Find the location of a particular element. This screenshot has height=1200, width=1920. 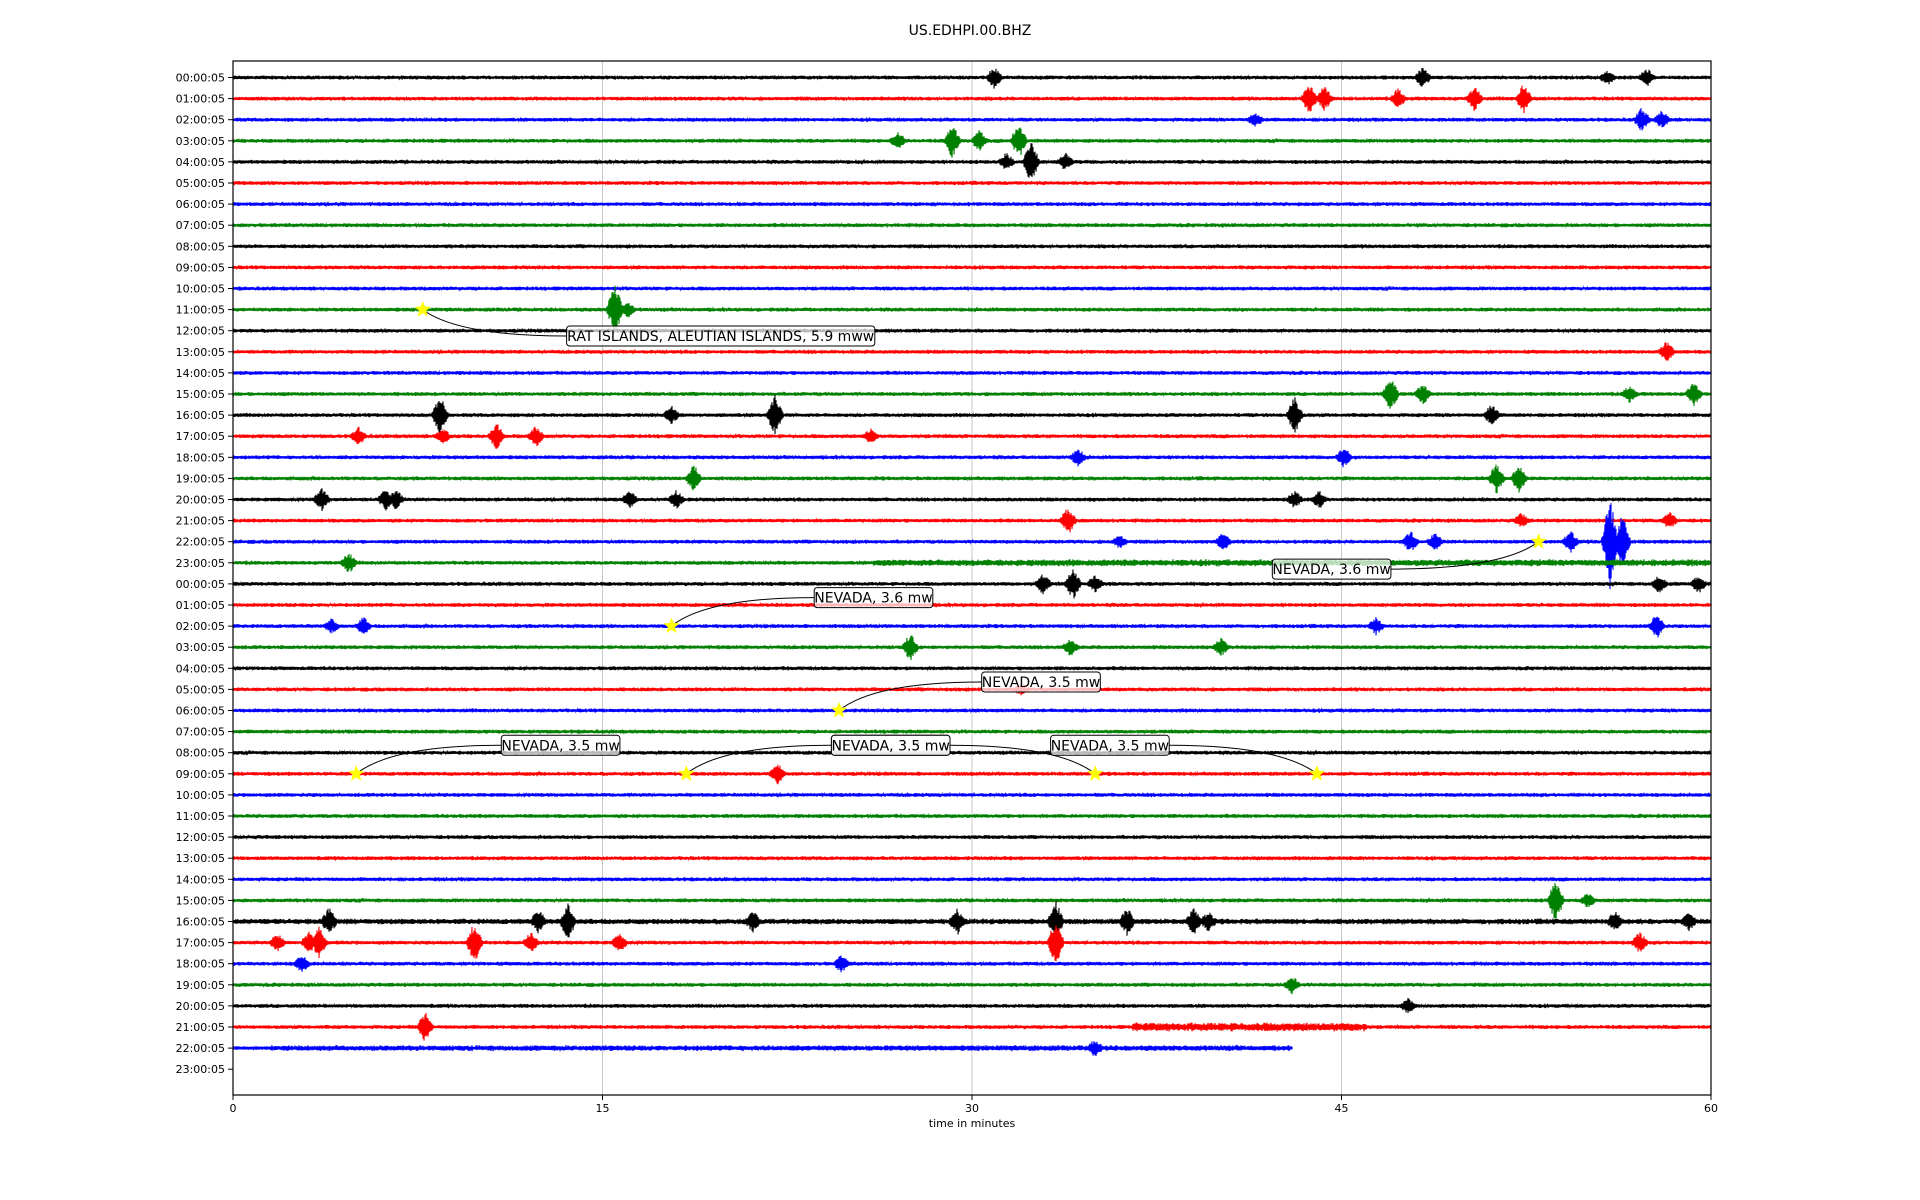

y-tick-label: 22:00:05 is located at coordinates (200, 542).